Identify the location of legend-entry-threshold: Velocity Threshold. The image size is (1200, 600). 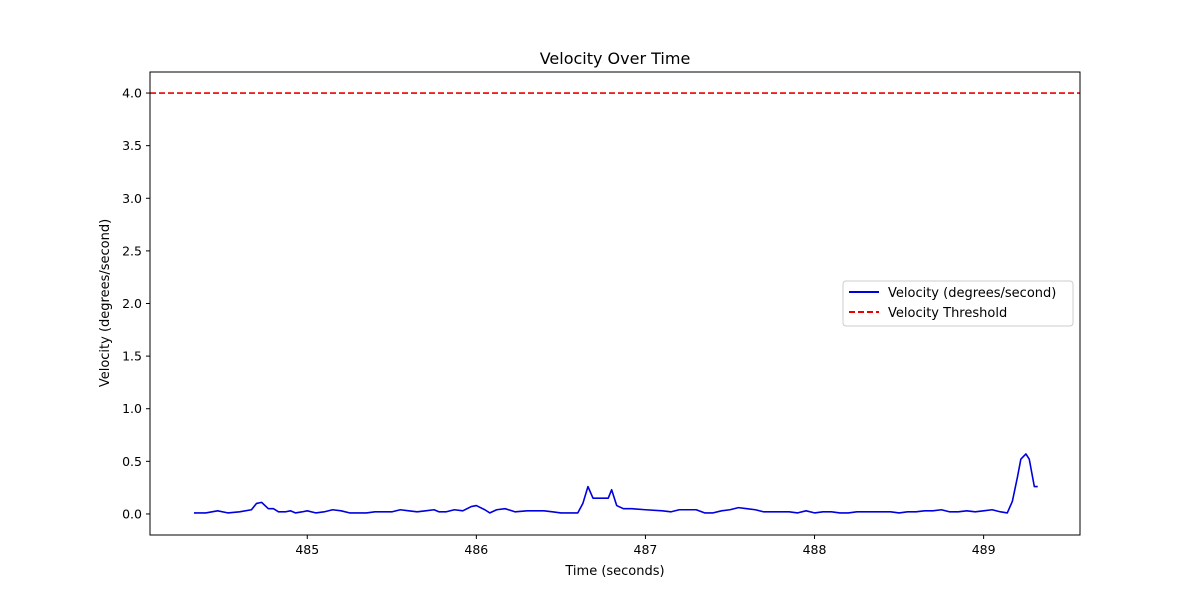
(947, 313).